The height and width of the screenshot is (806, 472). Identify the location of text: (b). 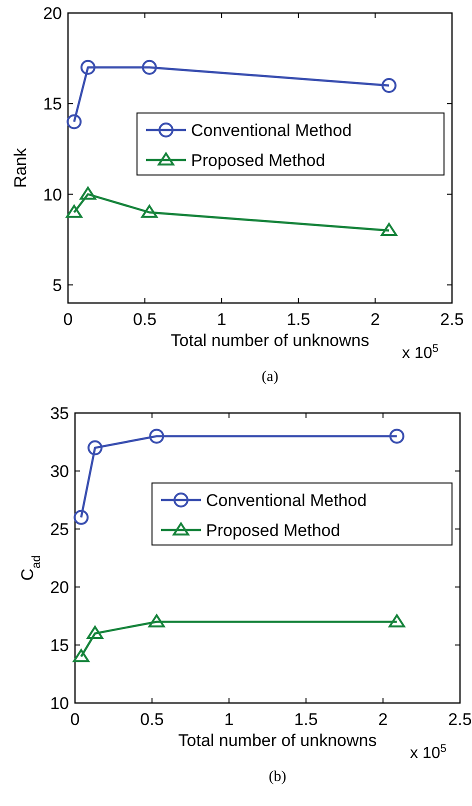
(277, 777).